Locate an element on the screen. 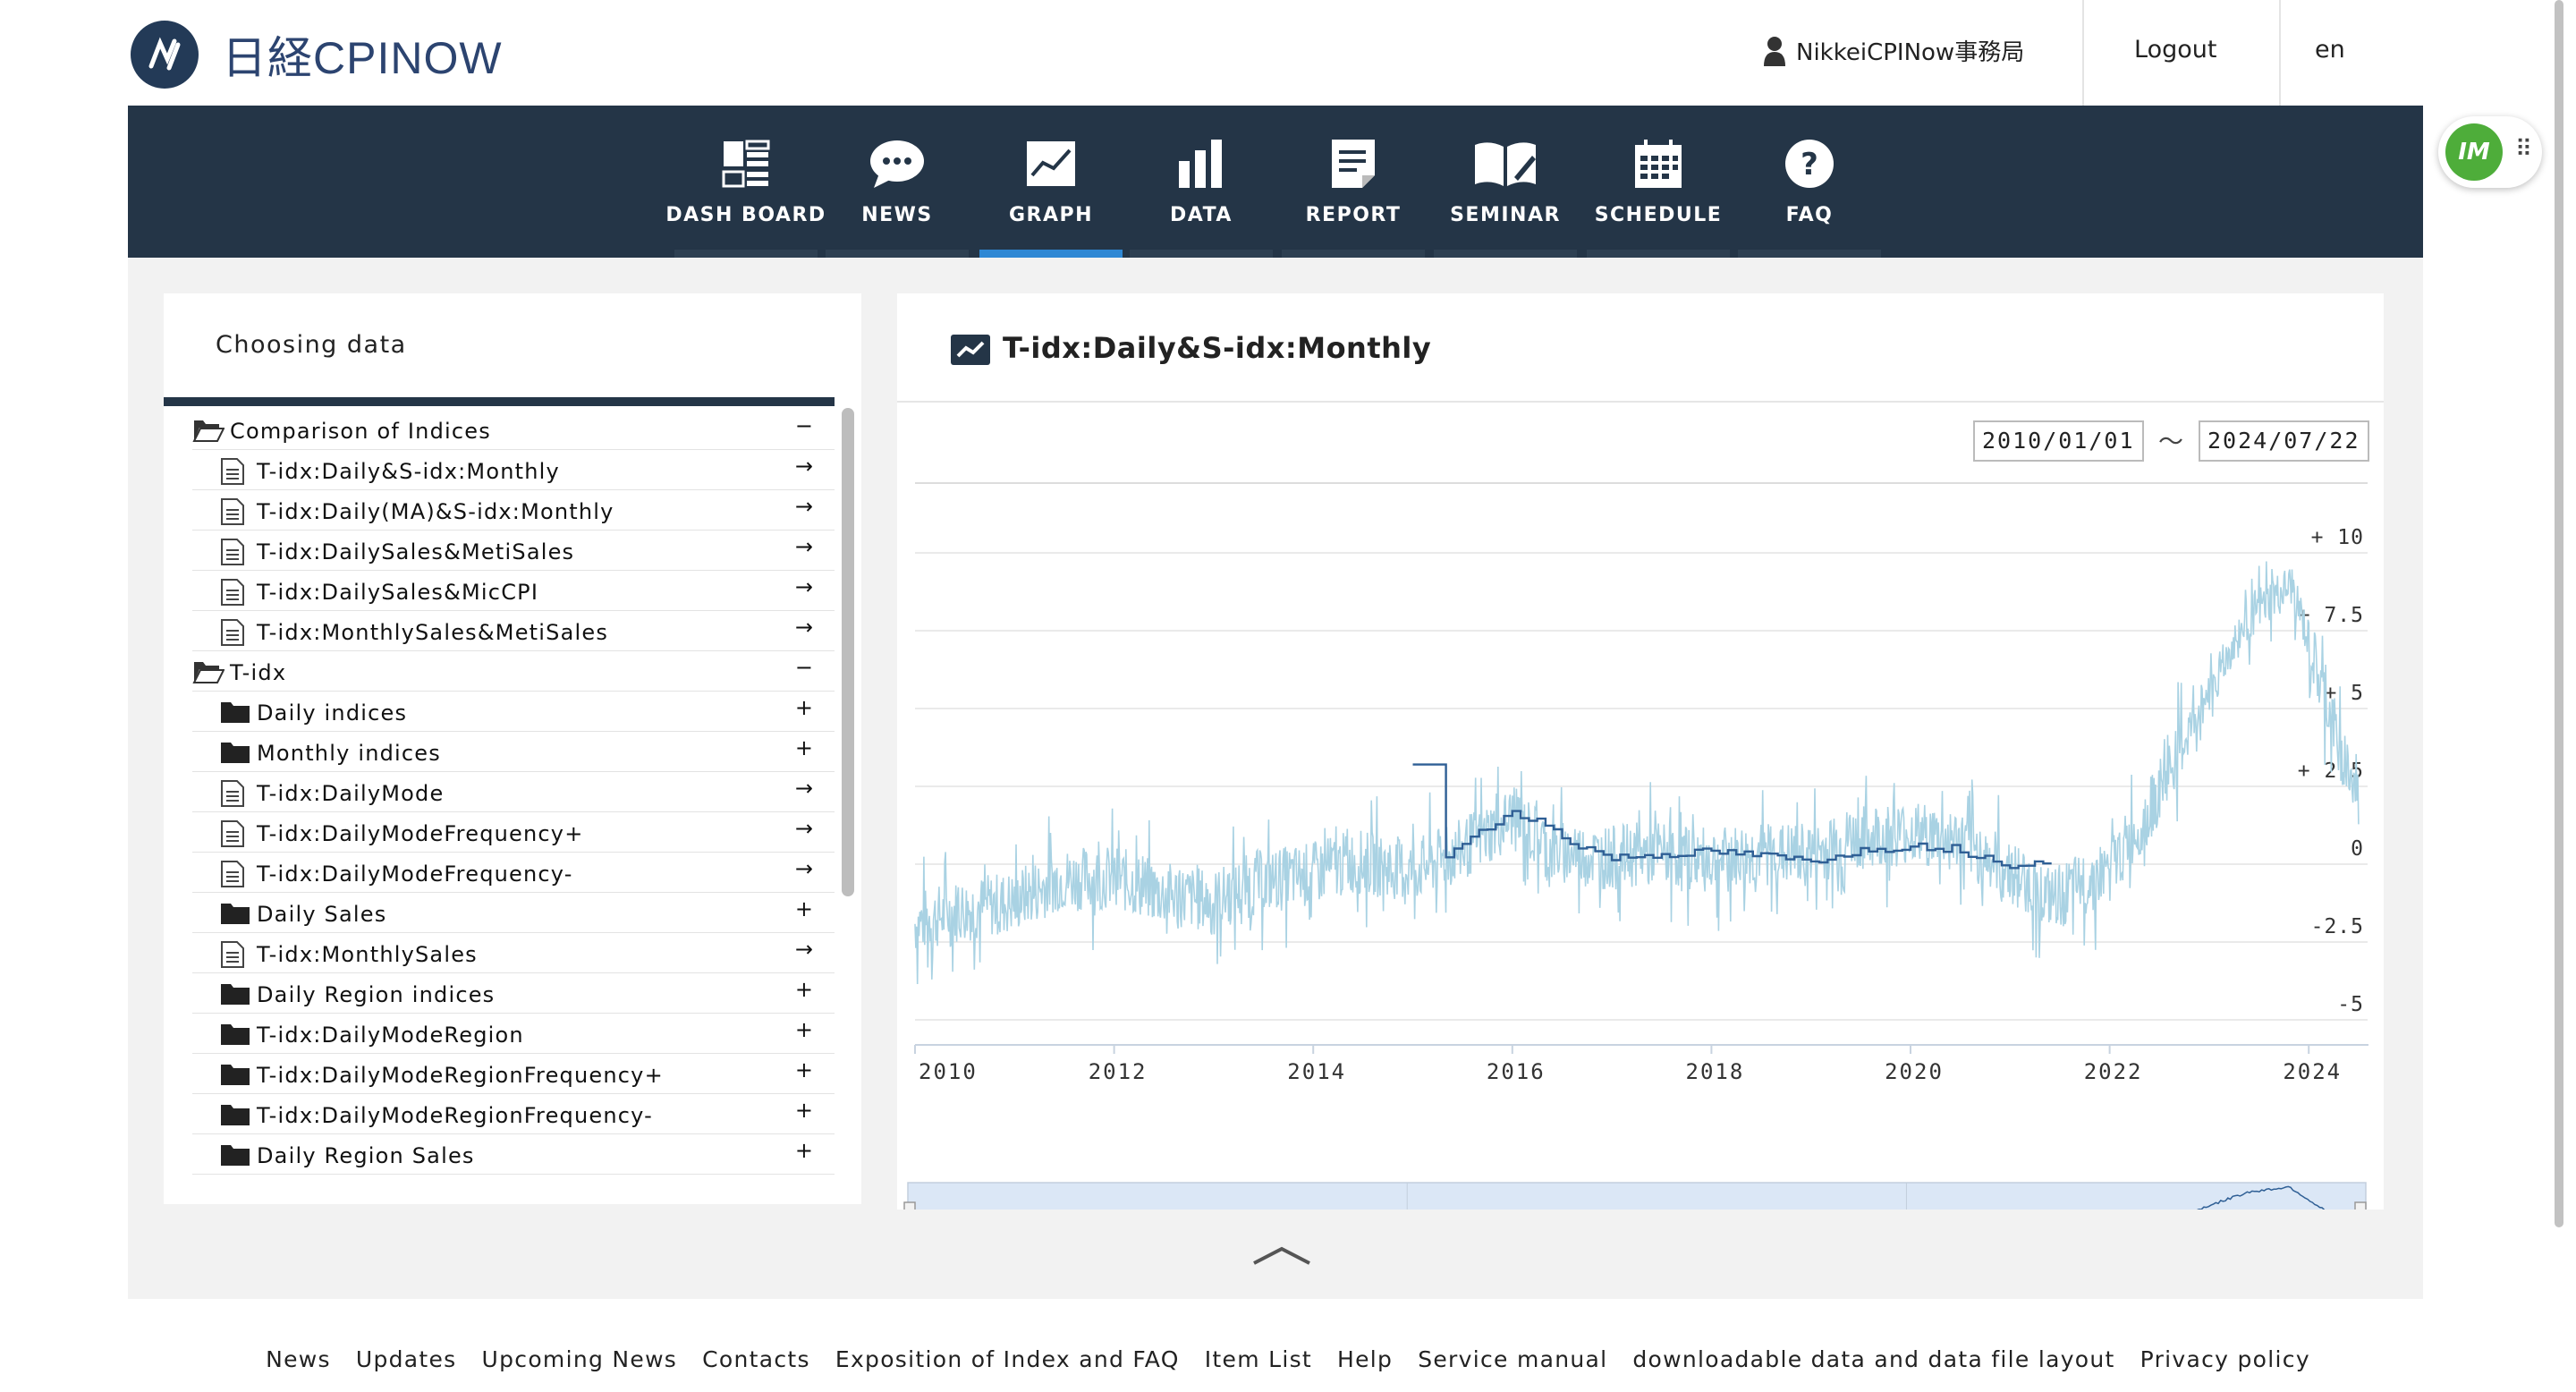 This screenshot has width=2576, height=1392. news-chat-icon is located at coordinates (897, 164).